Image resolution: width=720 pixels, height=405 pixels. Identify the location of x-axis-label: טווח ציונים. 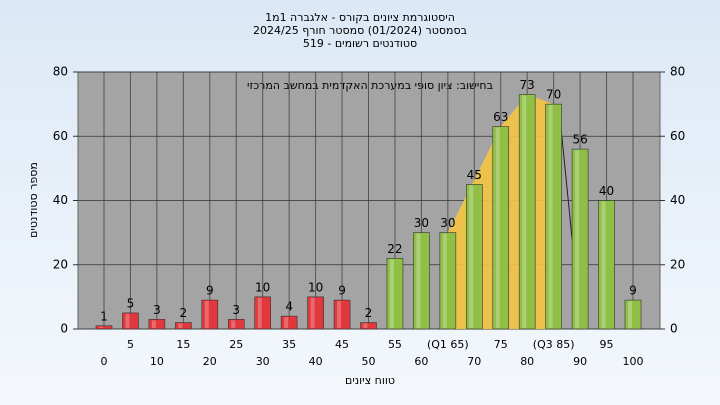
(370, 380).